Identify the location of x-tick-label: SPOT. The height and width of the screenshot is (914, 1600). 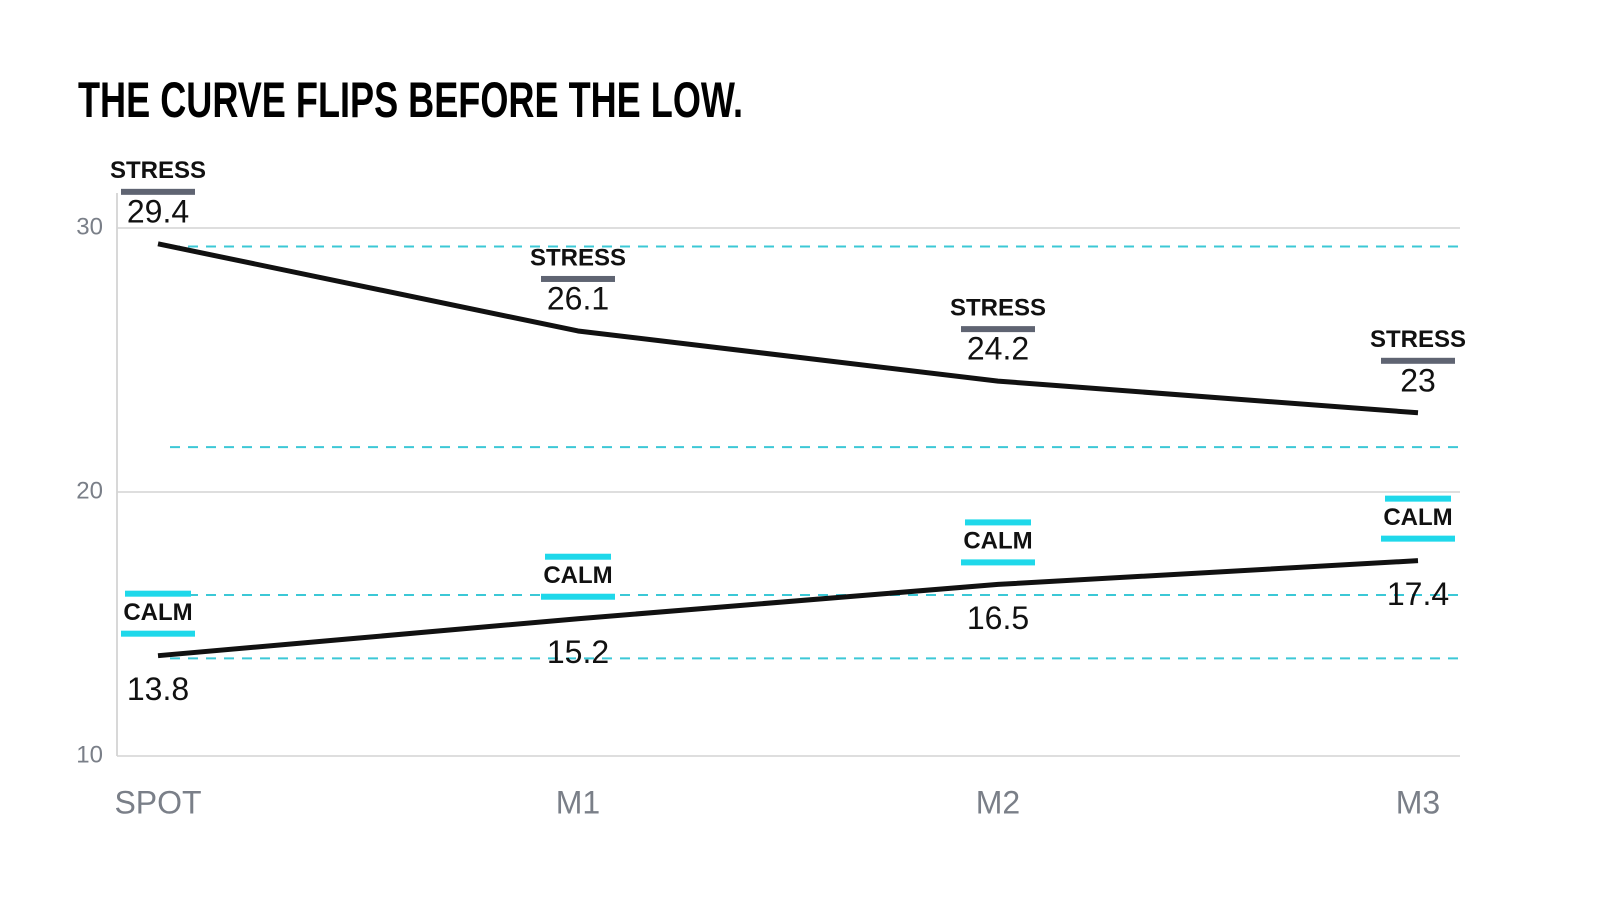
(157, 802).